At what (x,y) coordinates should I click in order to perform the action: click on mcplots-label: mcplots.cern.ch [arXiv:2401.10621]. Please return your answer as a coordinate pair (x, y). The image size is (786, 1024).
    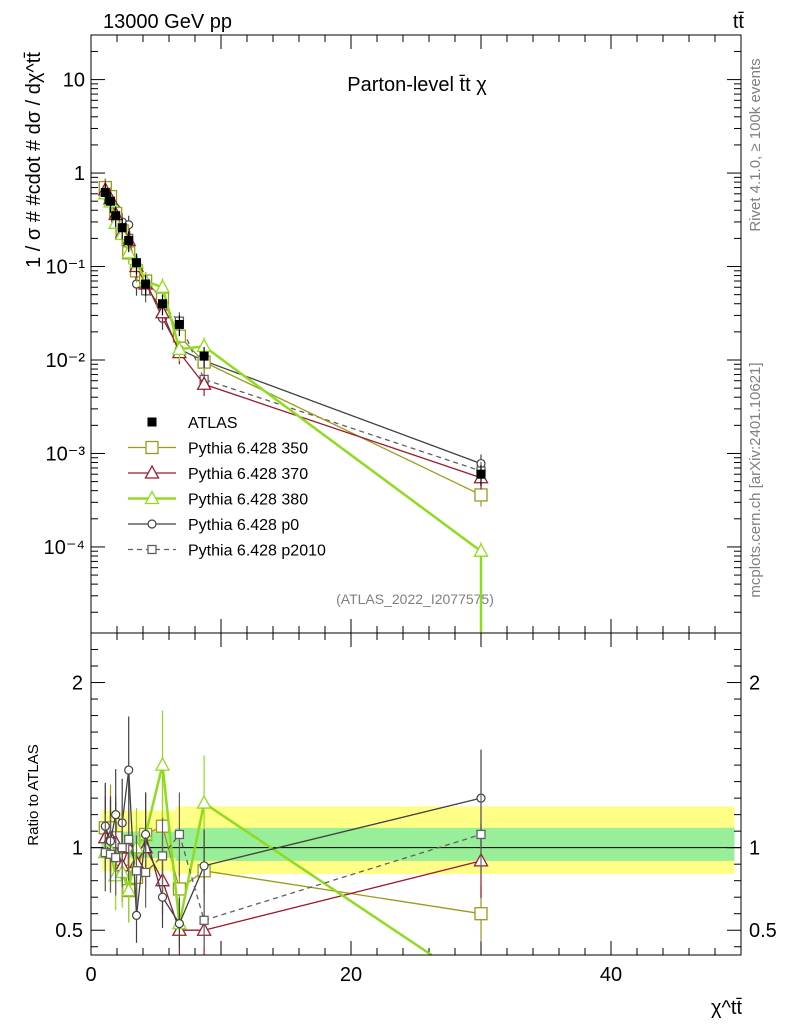
    Looking at the image, I should click on (755, 479).